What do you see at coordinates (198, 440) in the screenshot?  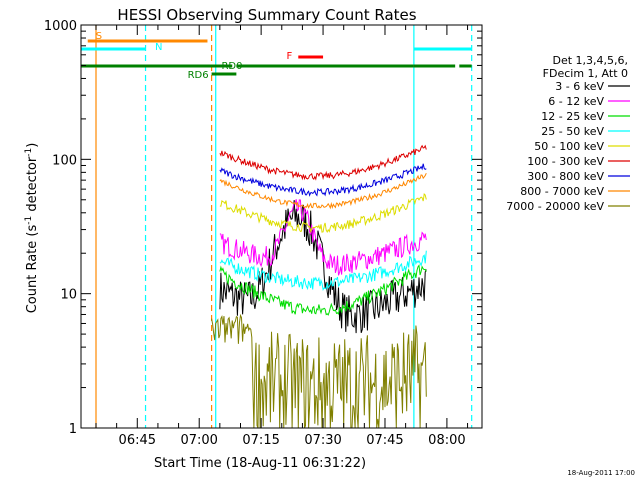 I see `x-tick-label: 07:00` at bounding box center [198, 440].